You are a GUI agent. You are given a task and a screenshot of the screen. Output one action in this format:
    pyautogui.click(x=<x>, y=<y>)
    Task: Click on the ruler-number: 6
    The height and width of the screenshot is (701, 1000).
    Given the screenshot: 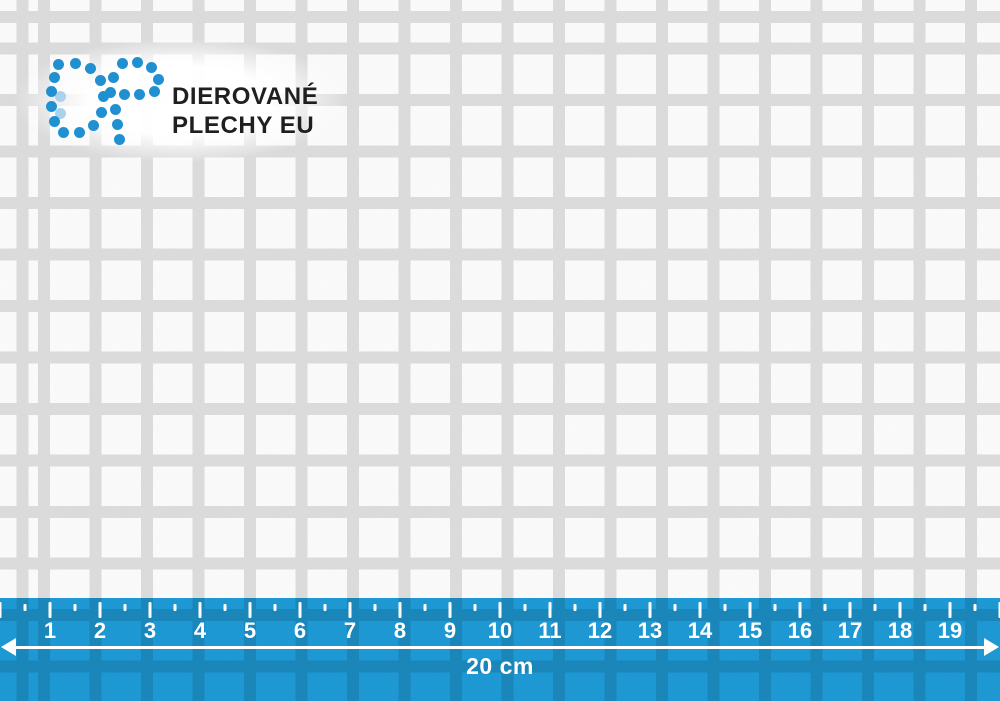 What is the action you would take?
    pyautogui.click(x=300, y=630)
    